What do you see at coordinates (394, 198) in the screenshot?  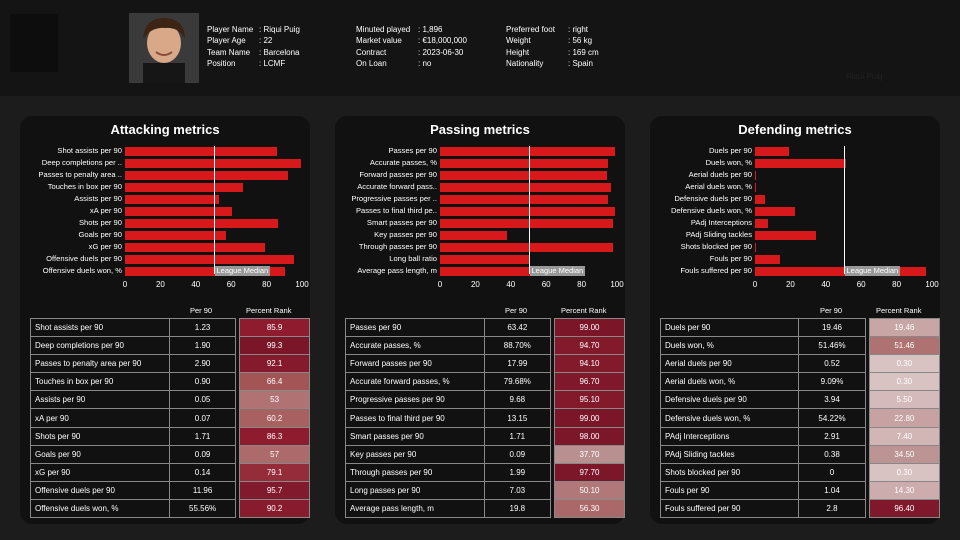 I see `bar-label: Progressive passes per ..` at bounding box center [394, 198].